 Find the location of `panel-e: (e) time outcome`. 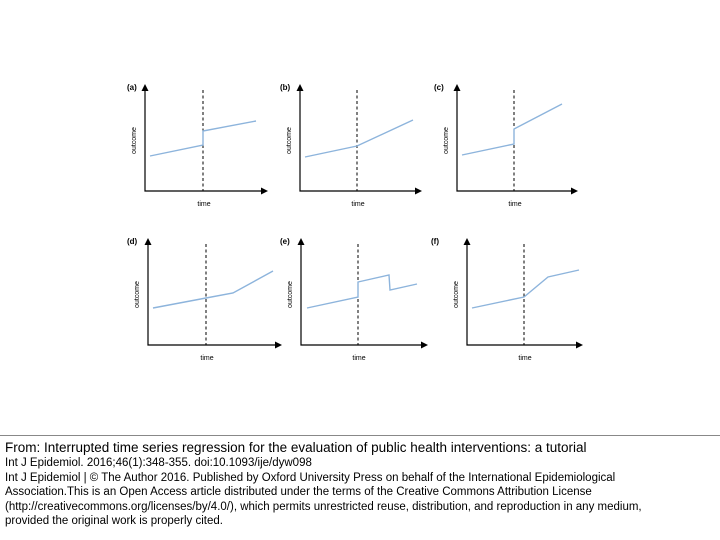

panel-e: (e) time outcome is located at coordinates (354, 299).